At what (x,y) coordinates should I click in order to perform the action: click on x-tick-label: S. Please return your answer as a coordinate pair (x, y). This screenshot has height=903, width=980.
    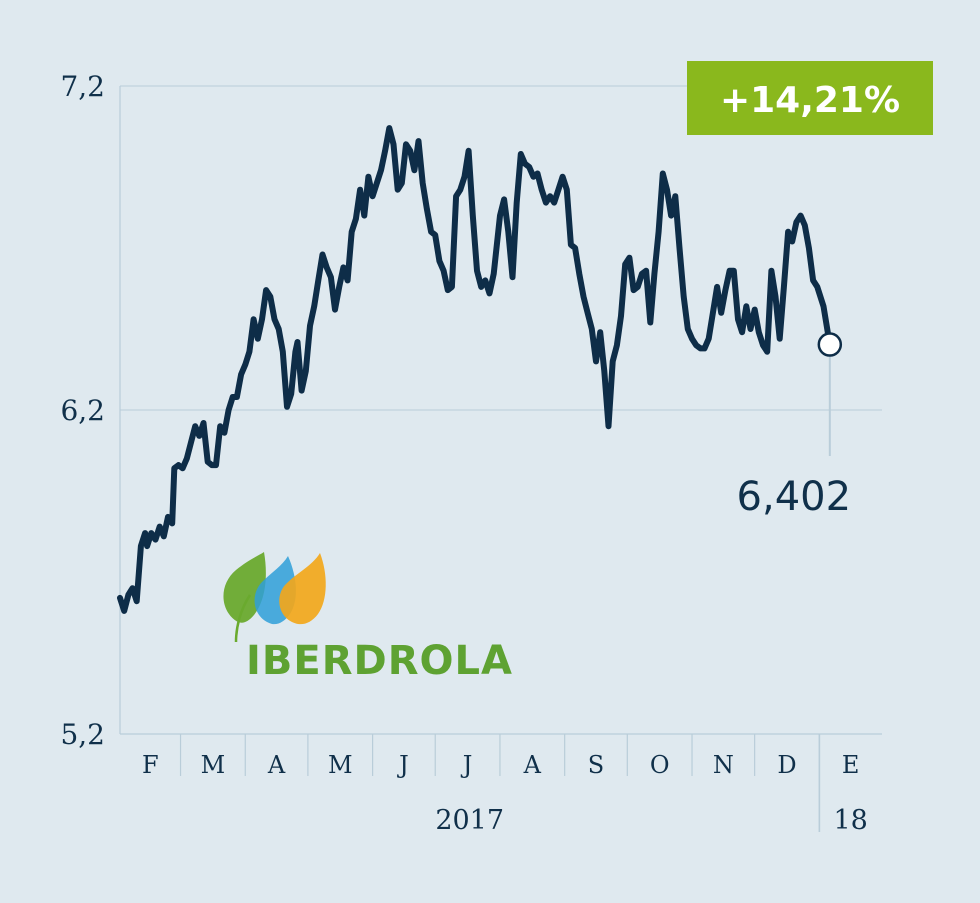
    Looking at the image, I should click on (596, 765).